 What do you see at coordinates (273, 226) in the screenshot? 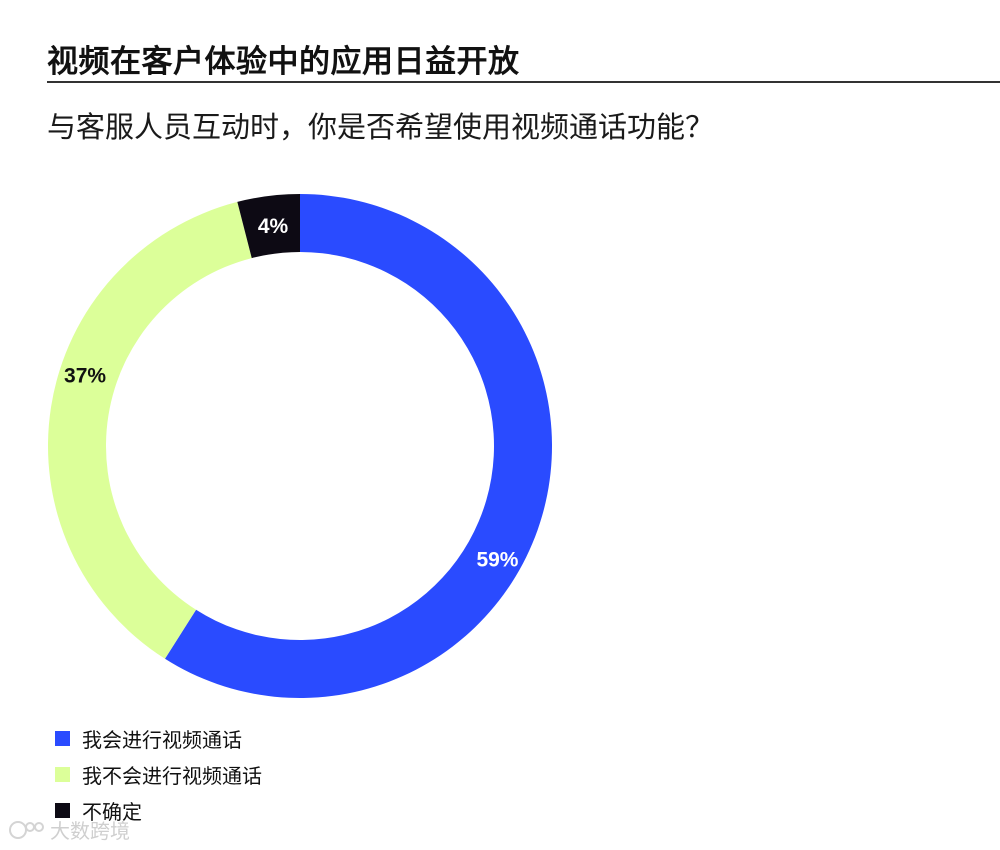
I see `data-label-unsure: 4%` at bounding box center [273, 226].